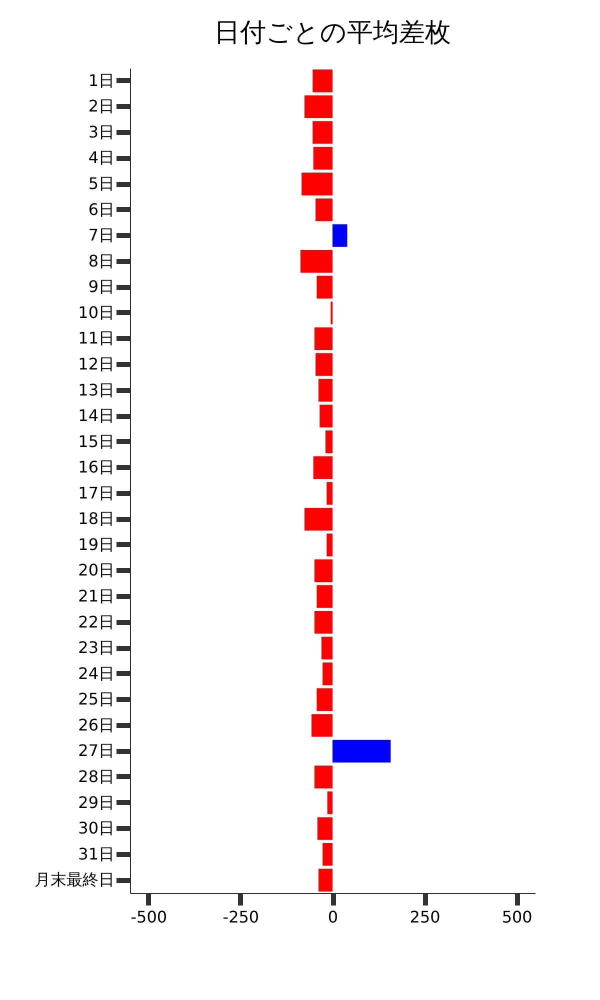  Describe the element at coordinates (96, 699) in the screenshot. I see `y-tick-label: 25日` at that location.